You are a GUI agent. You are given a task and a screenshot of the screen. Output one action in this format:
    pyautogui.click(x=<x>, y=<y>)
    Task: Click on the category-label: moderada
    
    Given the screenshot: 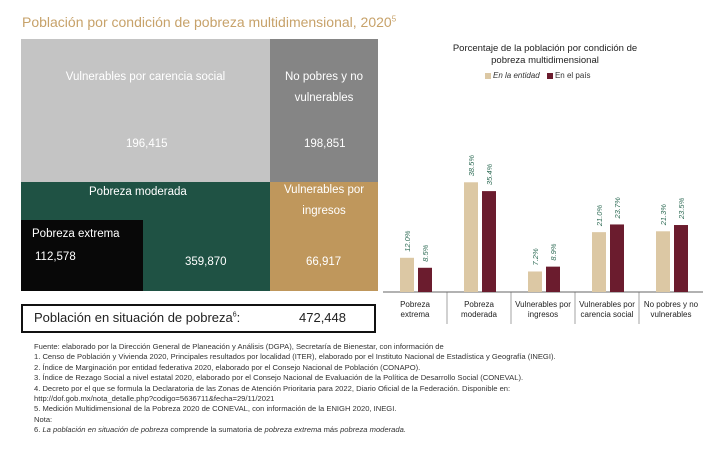 What is the action you would take?
    pyautogui.click(x=479, y=314)
    